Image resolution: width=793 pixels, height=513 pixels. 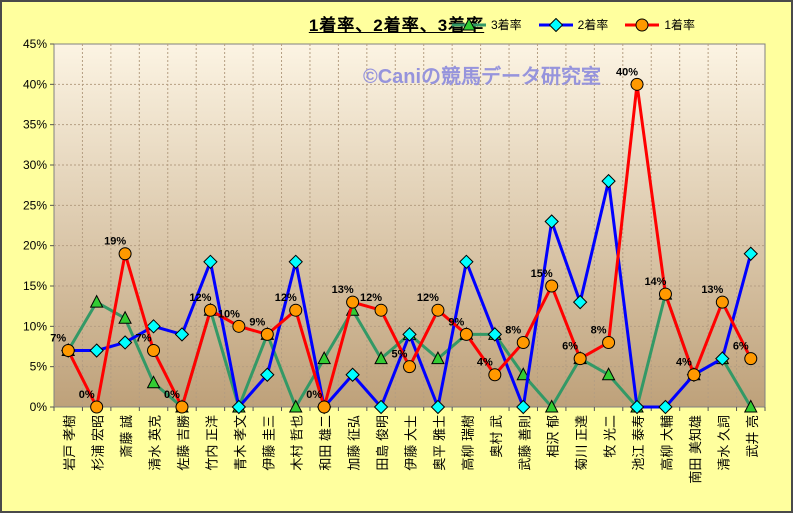 I want to click on x-category-label: 池江 泰寿, so click(x=638, y=443).